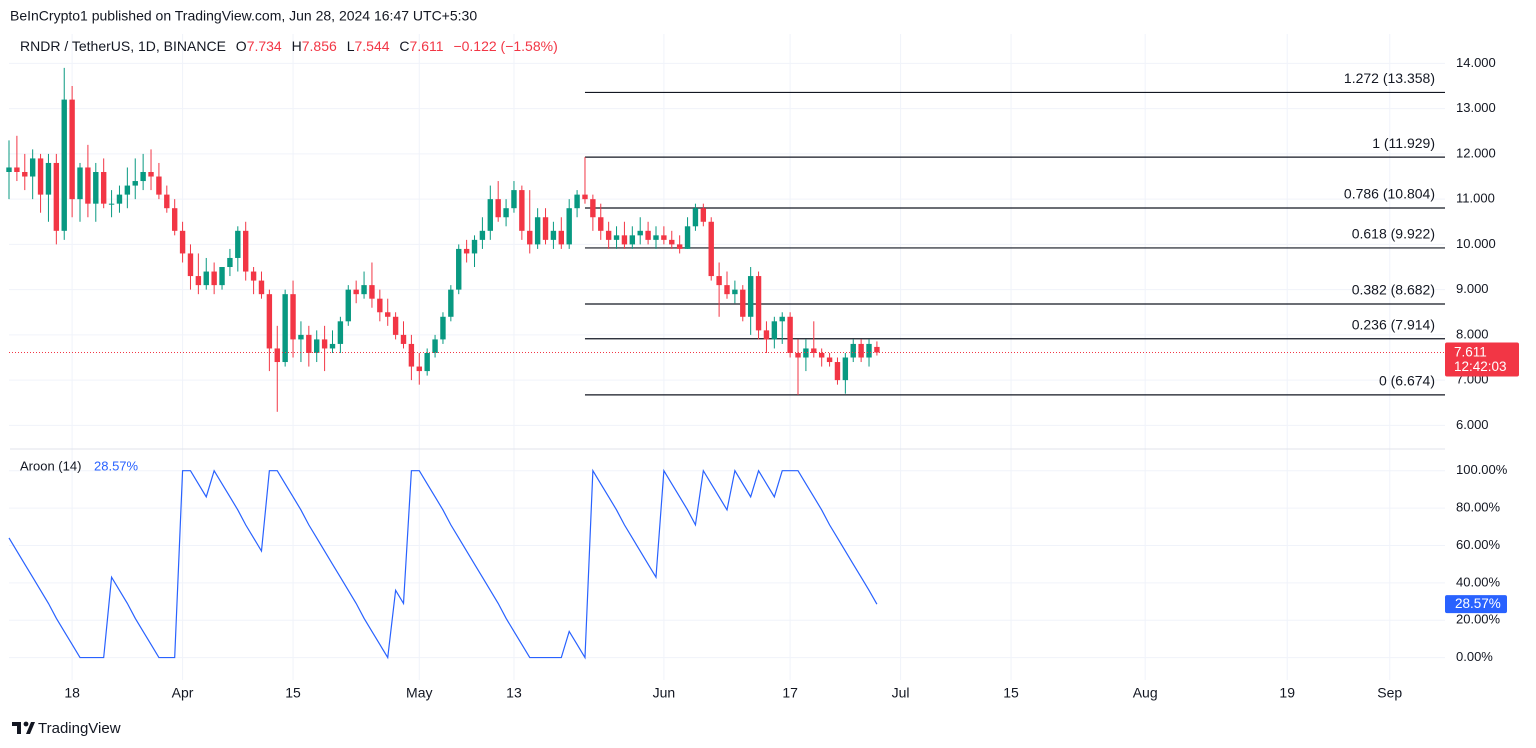 The image size is (1536, 748). I want to click on logo, so click(23, 727).